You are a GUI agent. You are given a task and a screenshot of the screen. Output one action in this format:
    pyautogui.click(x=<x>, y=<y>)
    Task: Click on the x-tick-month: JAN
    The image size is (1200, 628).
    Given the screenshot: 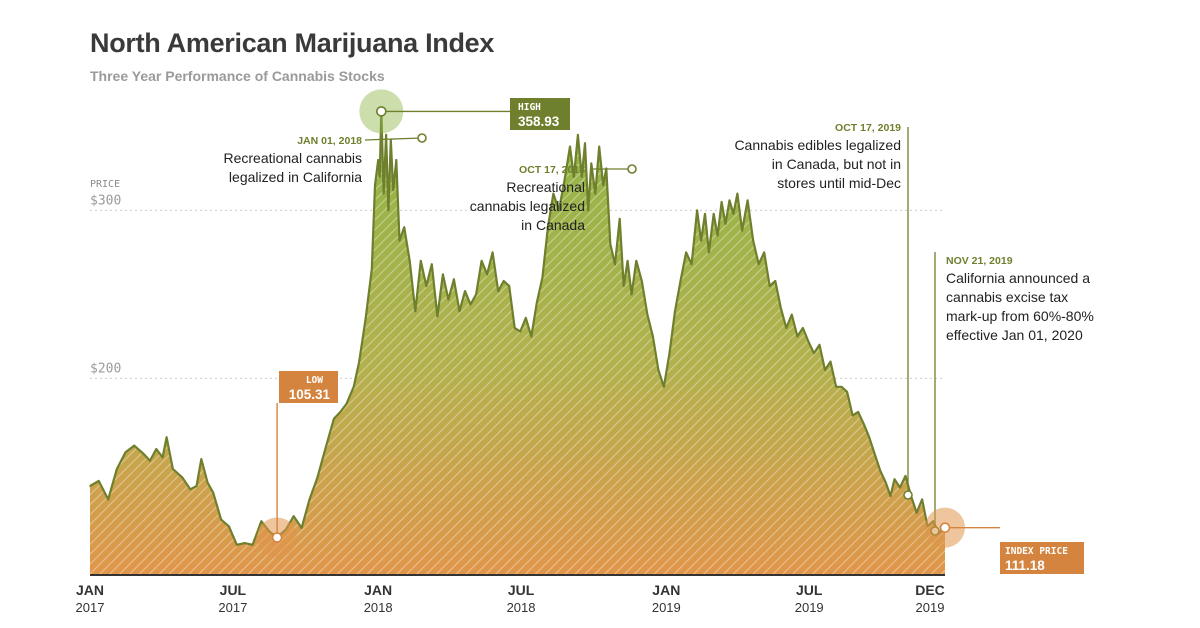 What is the action you would take?
    pyautogui.click(x=666, y=590)
    